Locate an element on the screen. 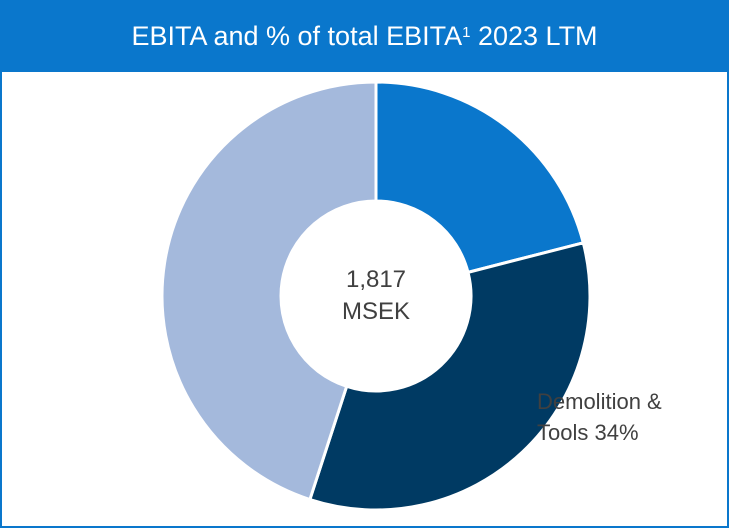 Image resolution: width=729 pixels, height=528 pixels. period: 2023 LTM is located at coordinates (537, 35).